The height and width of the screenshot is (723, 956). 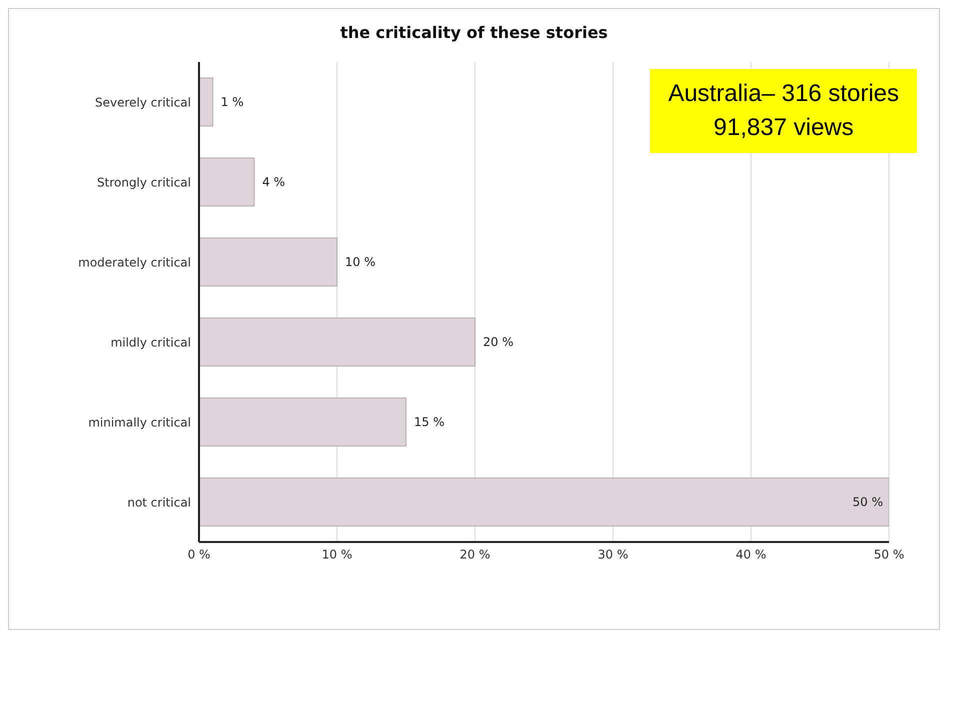 I want to click on y-tick-label: moderately critical, so click(x=134, y=262).